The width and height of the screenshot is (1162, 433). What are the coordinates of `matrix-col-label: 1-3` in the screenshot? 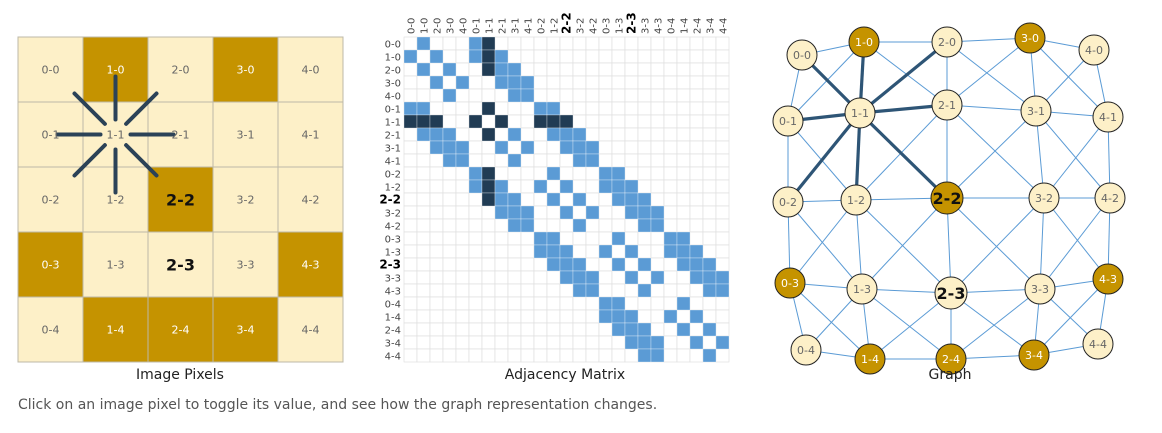 It's located at (620, 26).